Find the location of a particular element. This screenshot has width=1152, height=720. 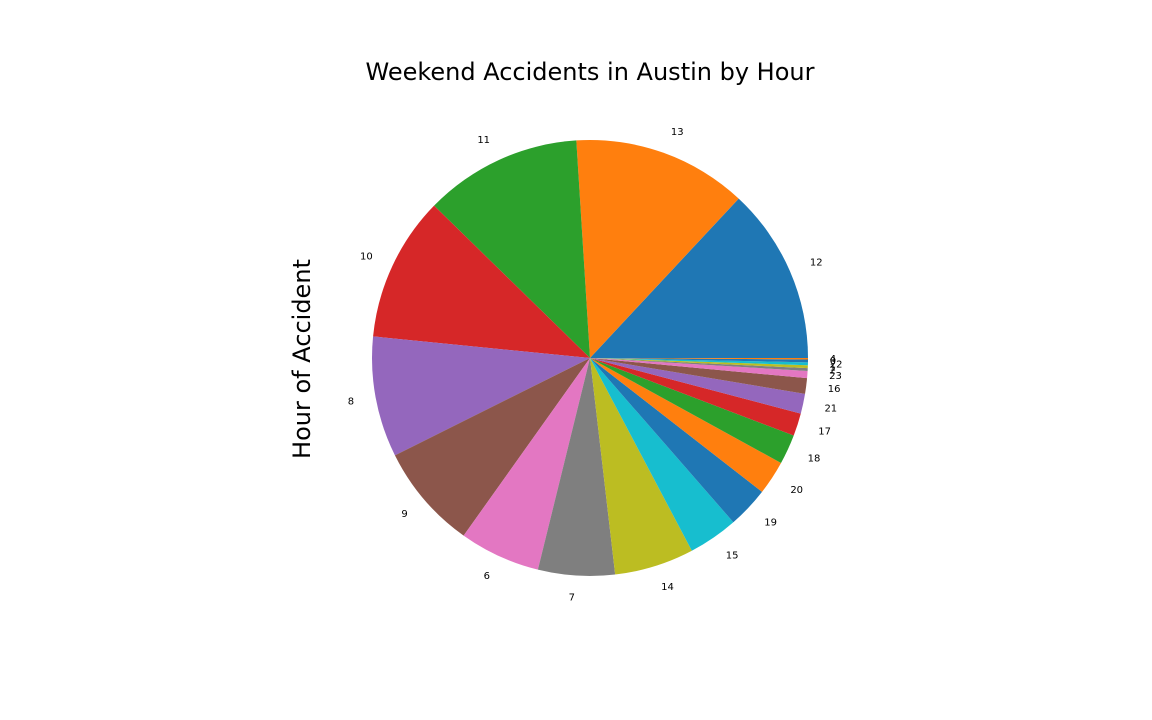

pie-label-9: 9 is located at coordinates (404, 514).